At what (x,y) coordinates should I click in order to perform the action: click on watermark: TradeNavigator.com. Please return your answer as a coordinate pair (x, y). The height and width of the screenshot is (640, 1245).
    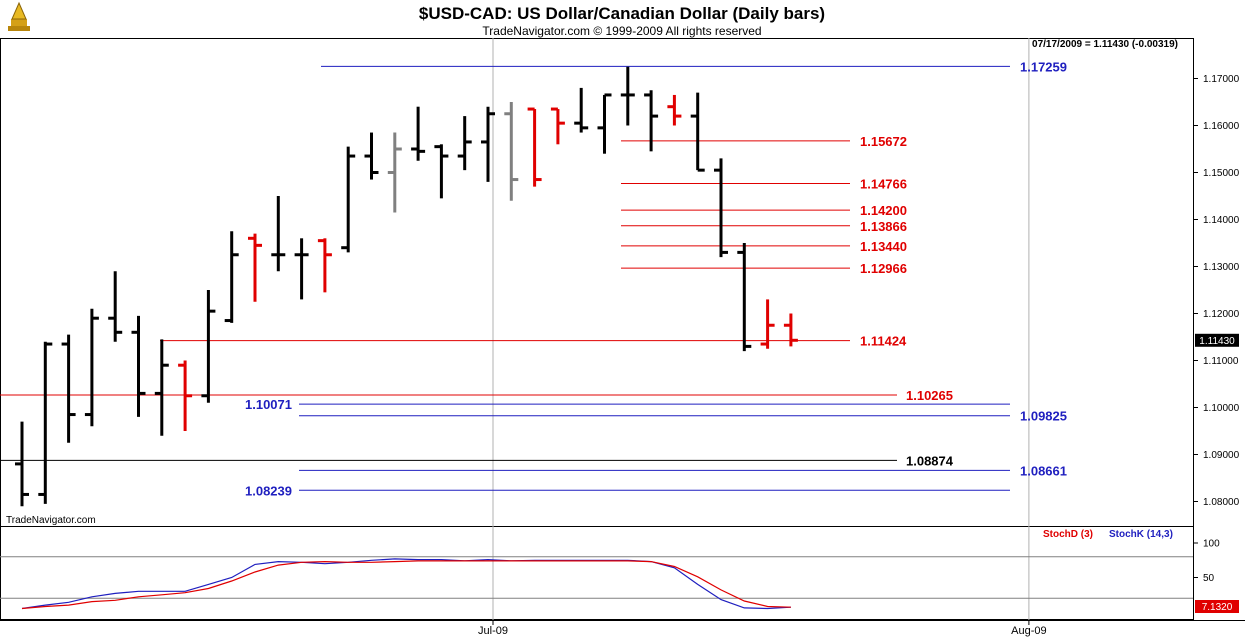
    Looking at the image, I should click on (51, 520).